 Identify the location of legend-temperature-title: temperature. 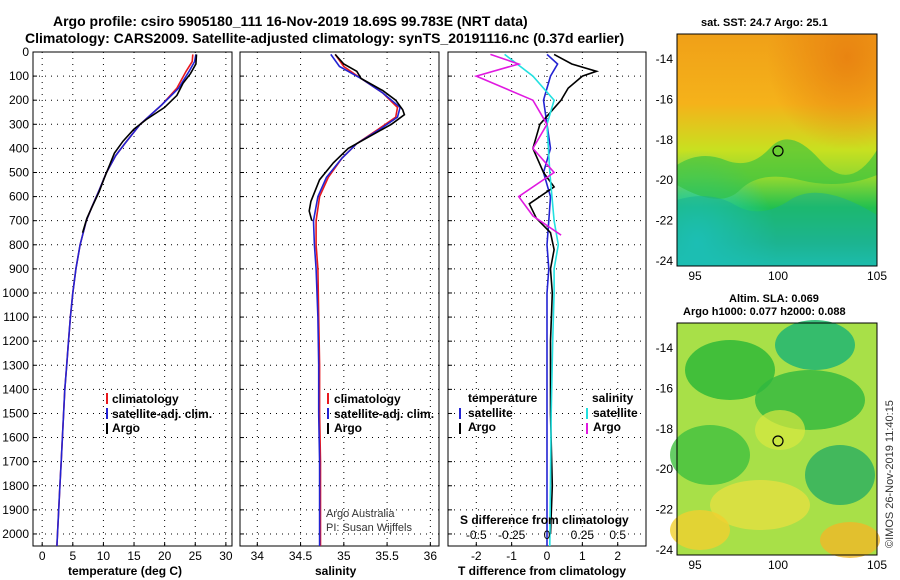
(503, 398).